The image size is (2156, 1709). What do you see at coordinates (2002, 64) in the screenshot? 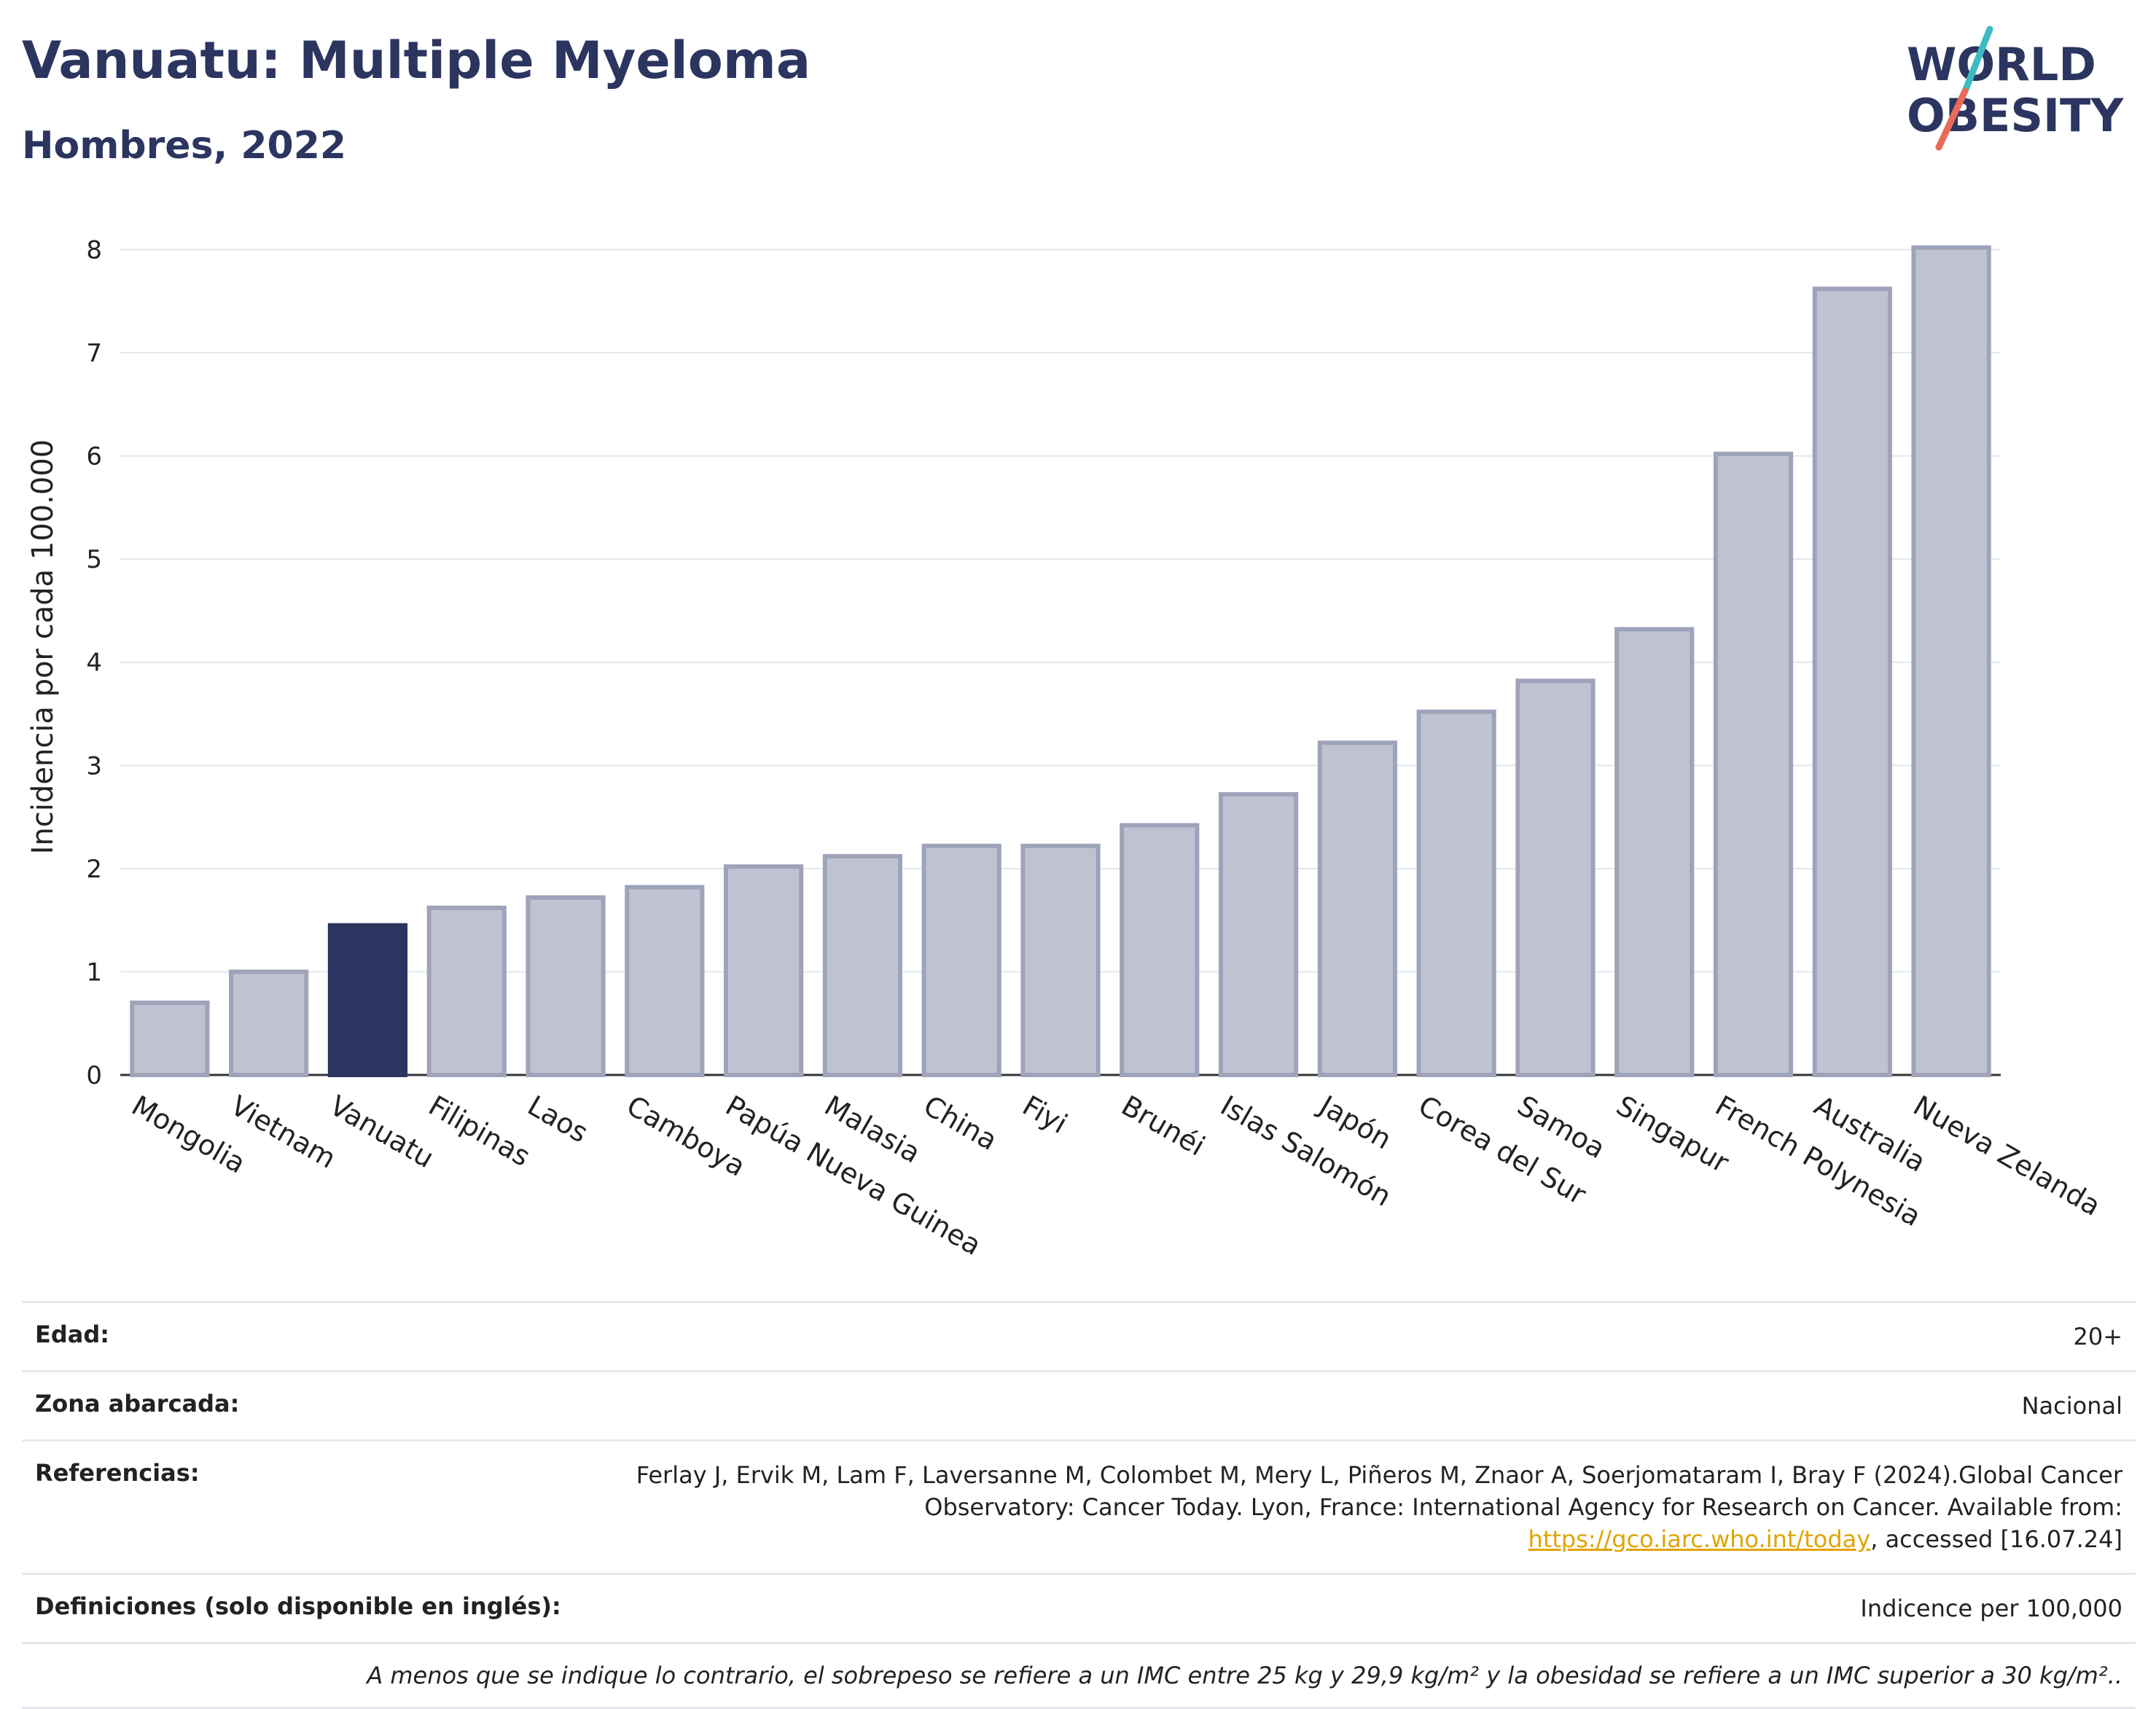
I see `logo-line1: WORLD` at bounding box center [2002, 64].